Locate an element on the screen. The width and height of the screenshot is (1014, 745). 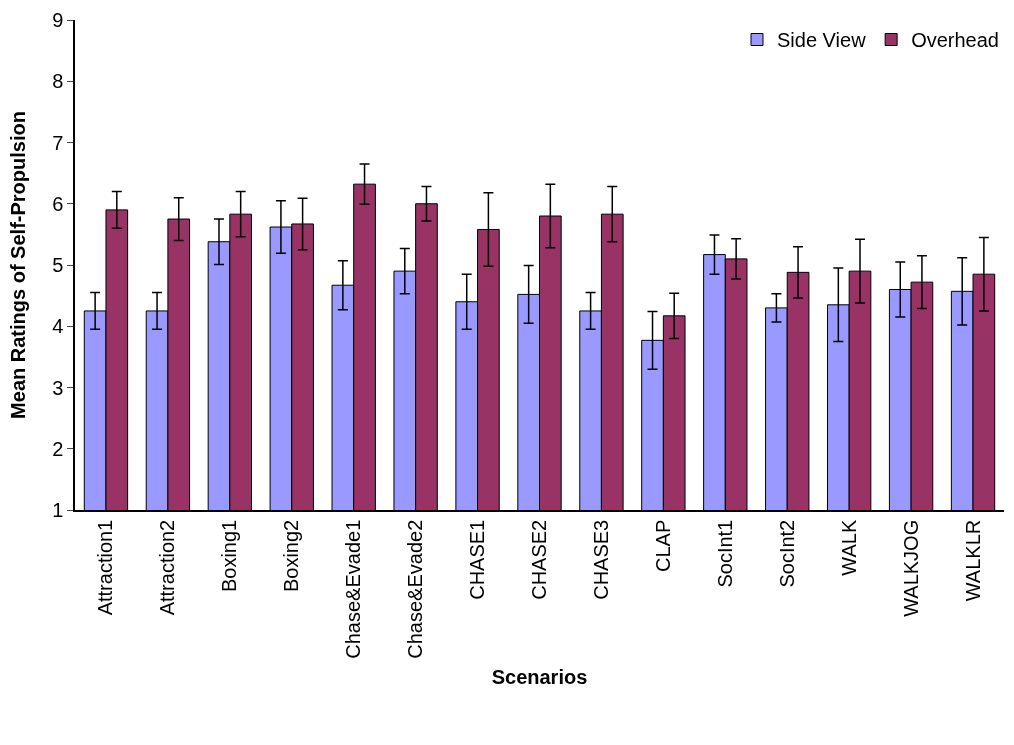
x-tick-label: WALK is located at coordinates (848, 547).